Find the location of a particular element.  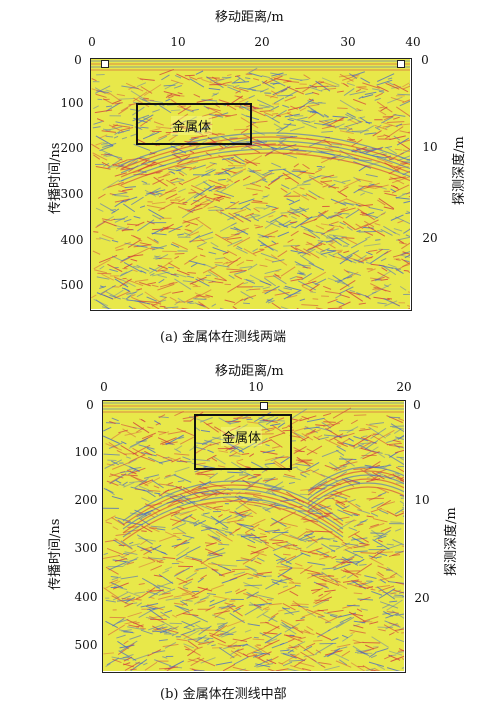

diffraction-hyperbola is located at coordinates (233, 509).